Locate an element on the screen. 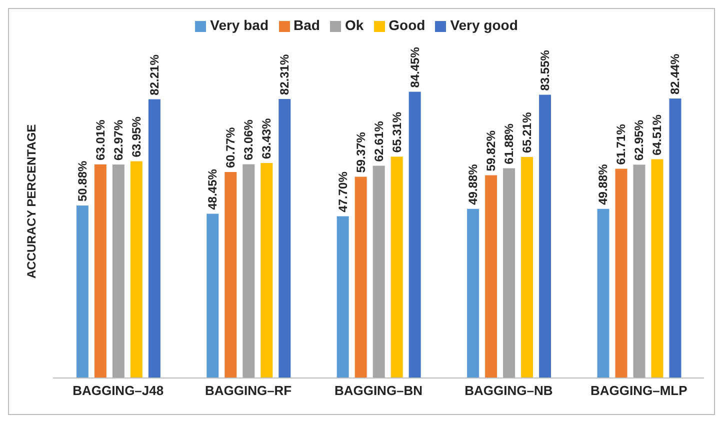 This screenshot has height=427, width=727. data-label: 65.31% is located at coordinates (397, 132).